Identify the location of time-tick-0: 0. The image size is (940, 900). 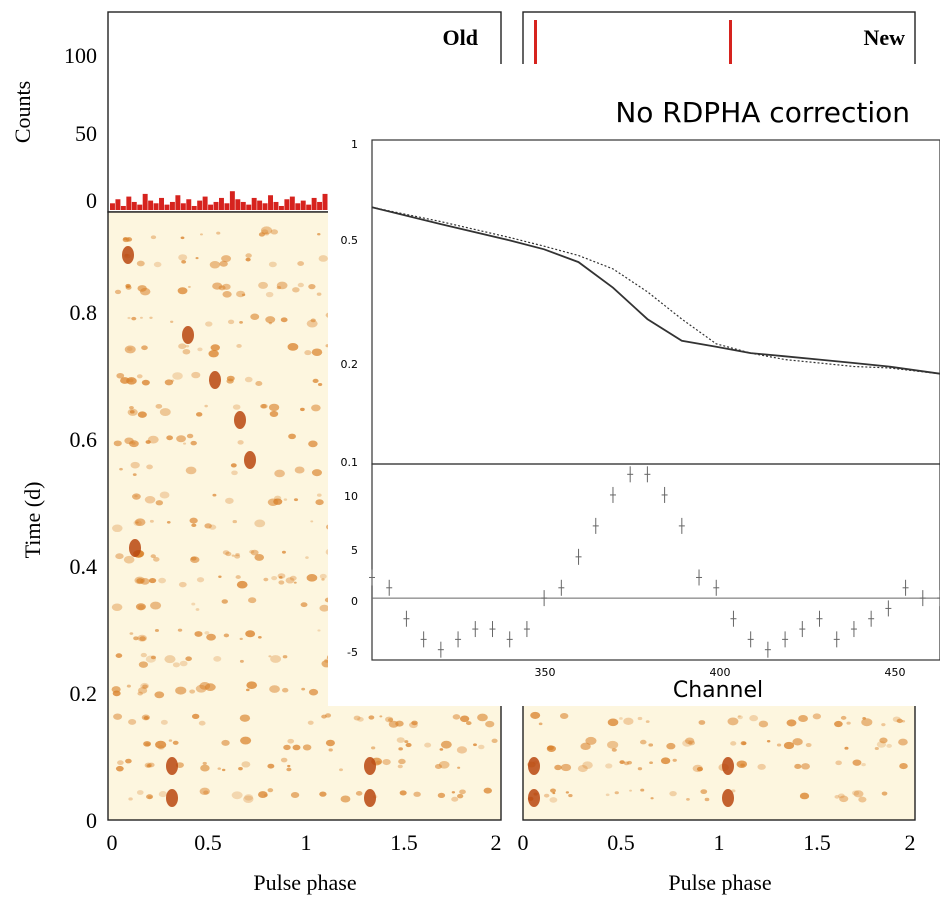
(91, 820).